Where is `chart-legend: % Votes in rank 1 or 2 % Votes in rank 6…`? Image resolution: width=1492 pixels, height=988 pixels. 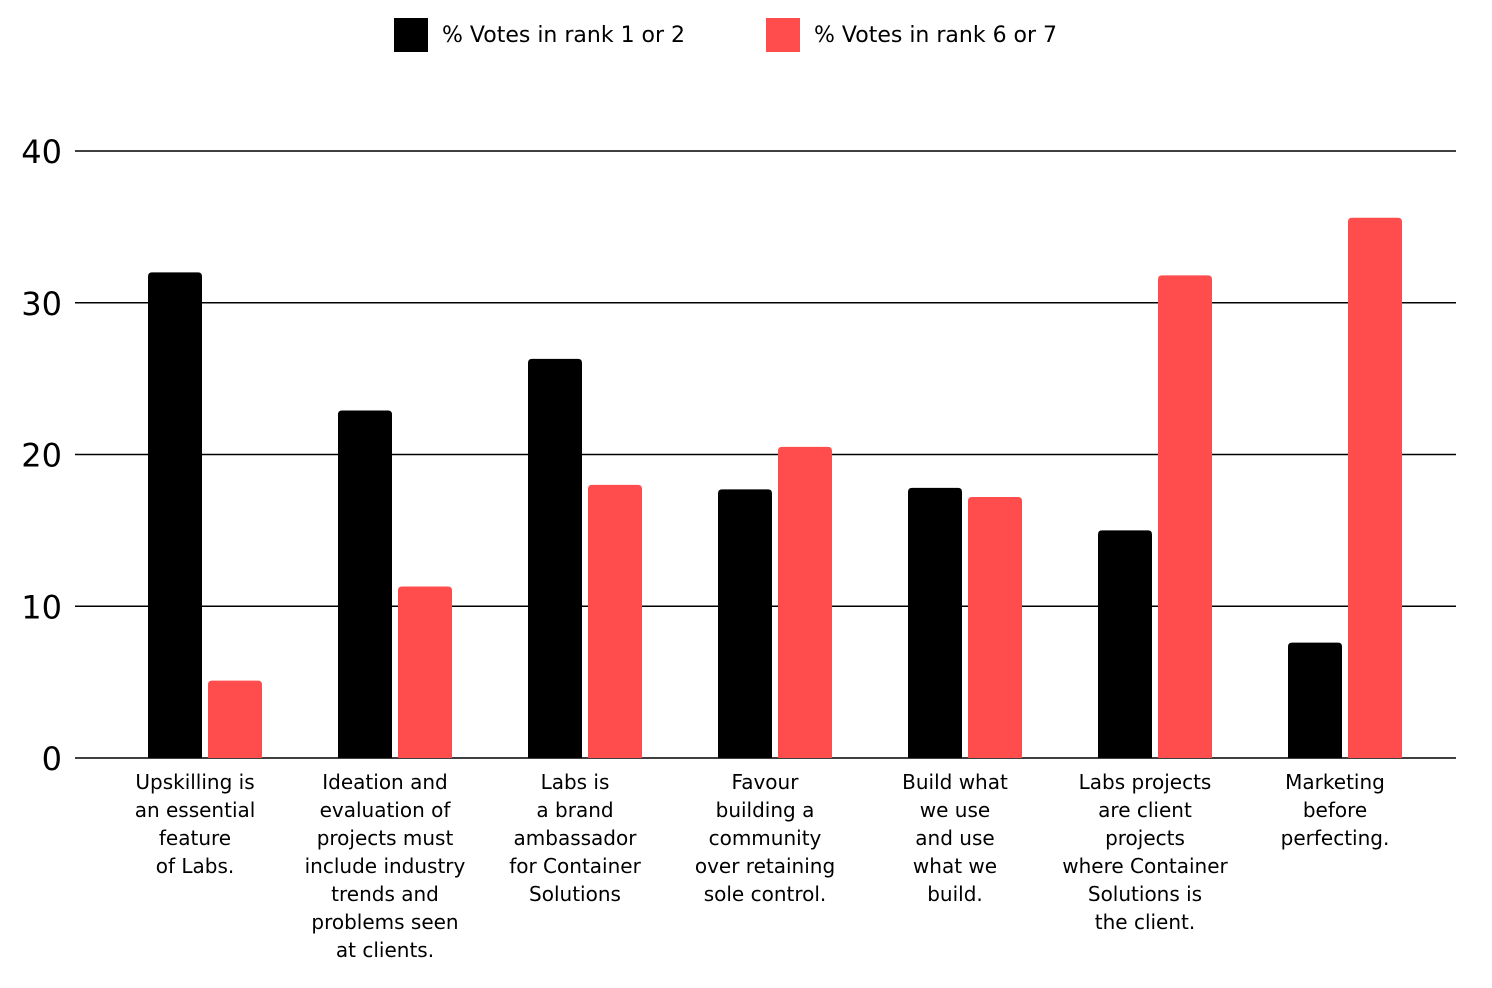 chart-legend: % Votes in rank 1 or 2 % Votes in rank 6… is located at coordinates (746, 38).